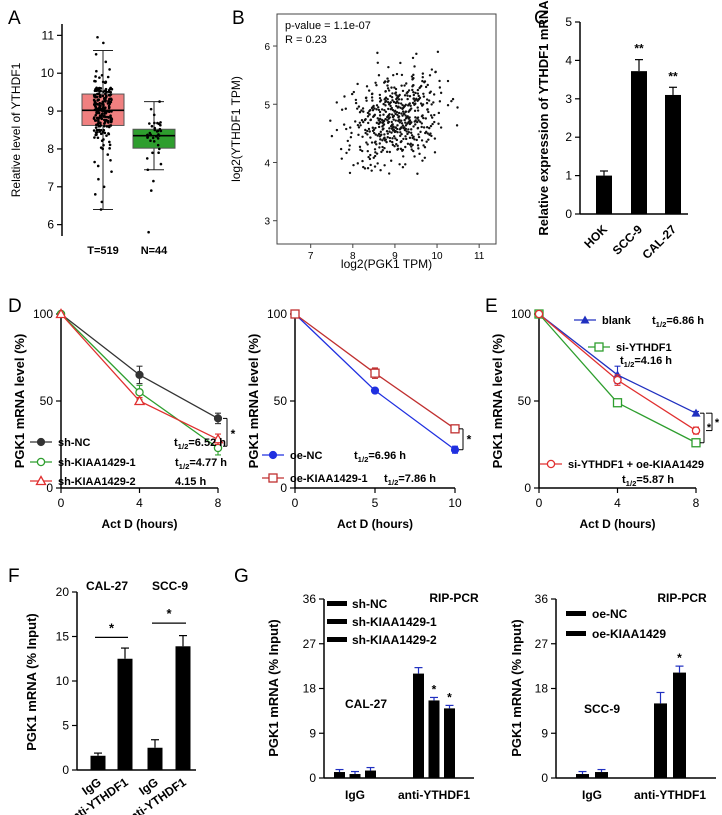  What do you see at coordinates (366, 704) in the screenshot?
I see `panel-g1-annotation: CAL-27` at bounding box center [366, 704].